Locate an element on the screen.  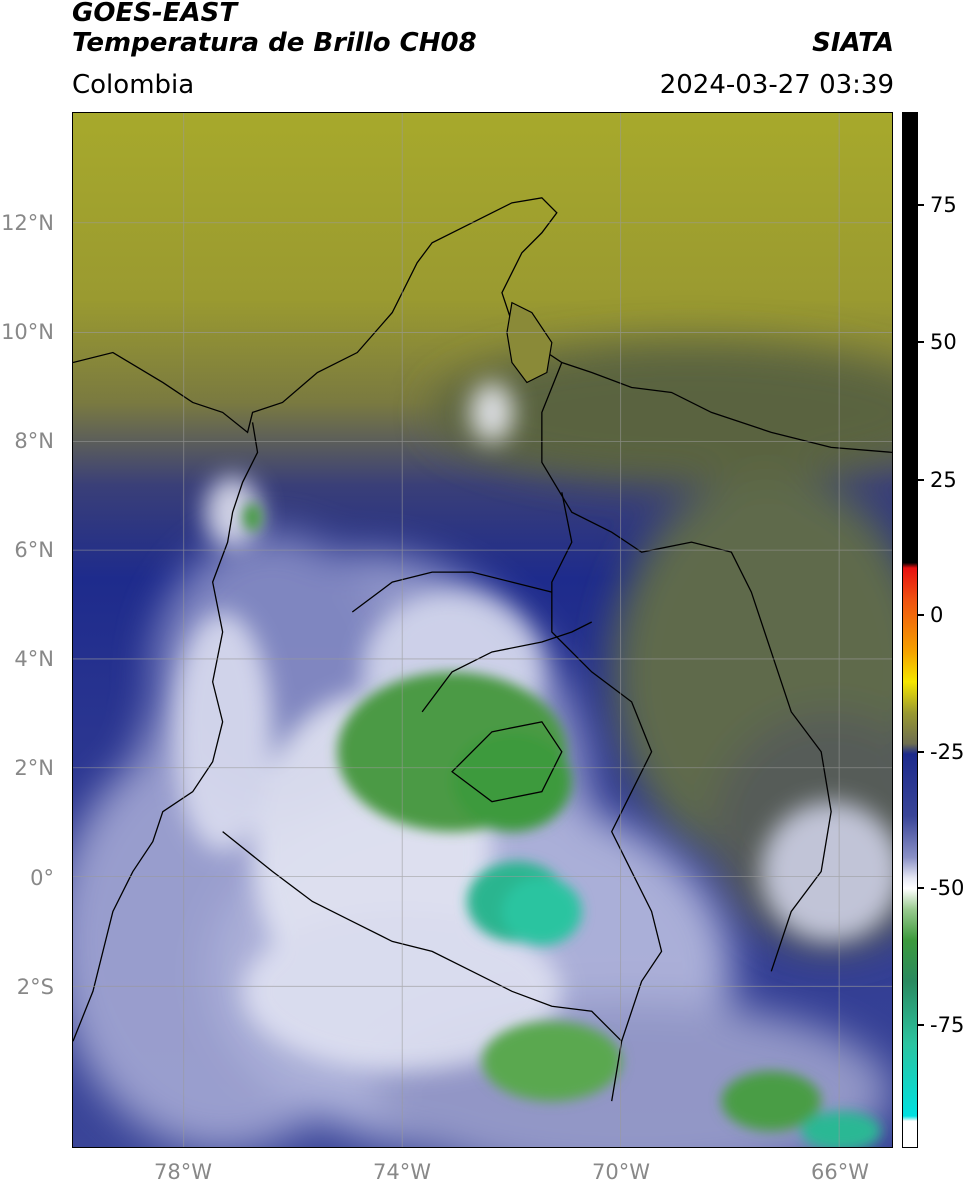
lon-label: 74°W is located at coordinates (402, 1172).